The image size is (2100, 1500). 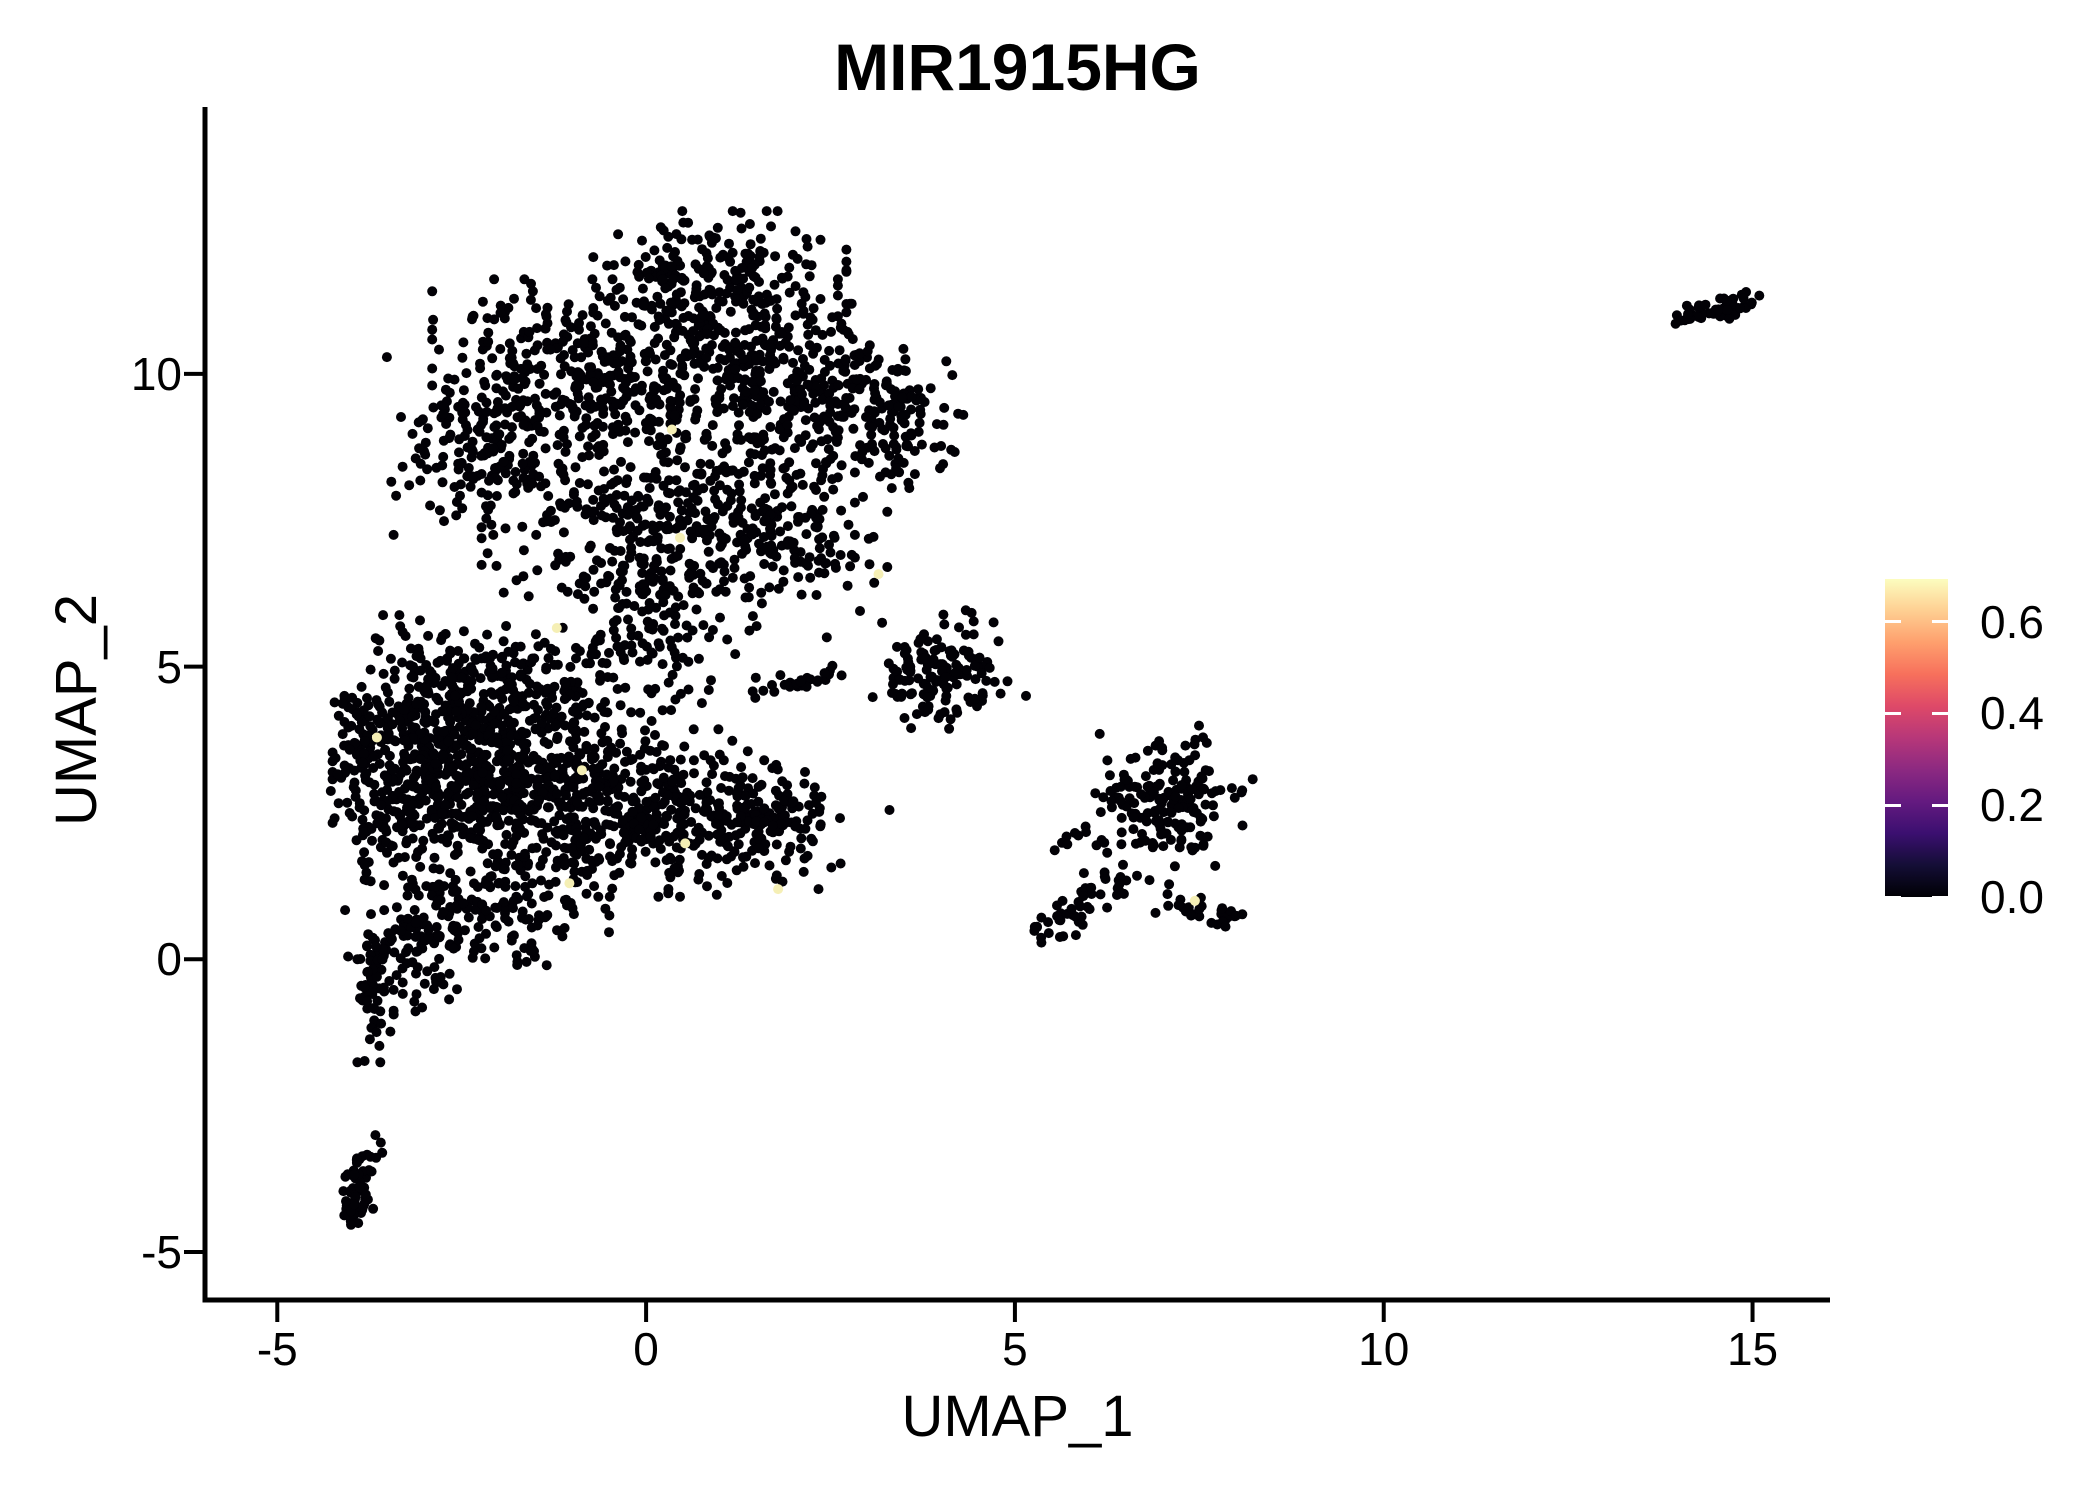 What do you see at coordinates (1017, 67) in the screenshot?
I see `plot-title: MIR1915HG` at bounding box center [1017, 67].